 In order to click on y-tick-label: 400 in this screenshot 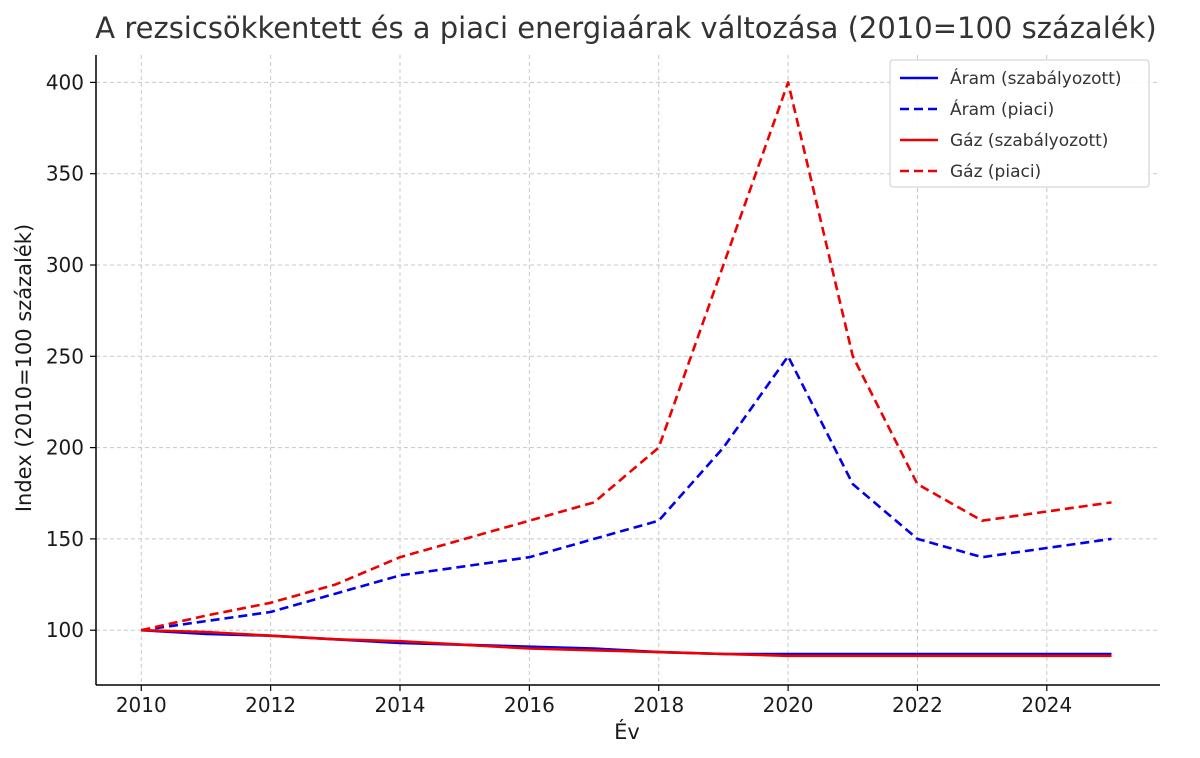, I will do `click(65, 82)`.